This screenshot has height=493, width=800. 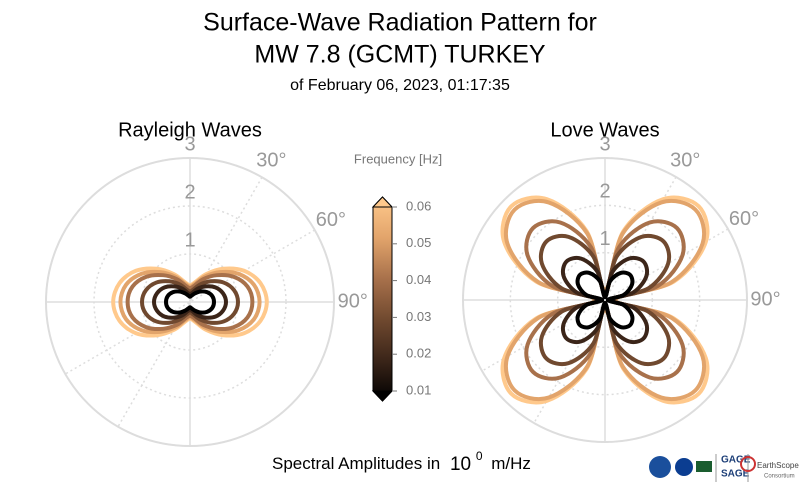 I want to click on logo-sage: SAGE, so click(x=735, y=474).